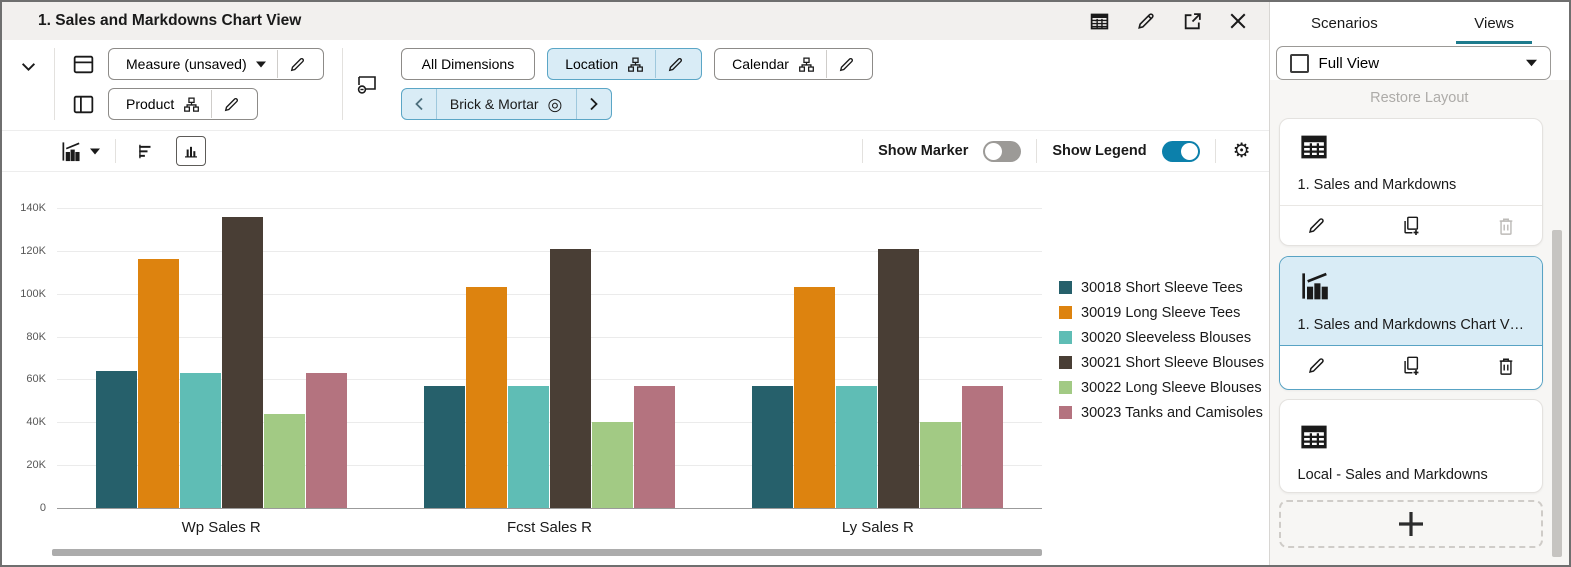 This screenshot has width=1571, height=567. I want to click on add-view-button, so click(1410, 524).